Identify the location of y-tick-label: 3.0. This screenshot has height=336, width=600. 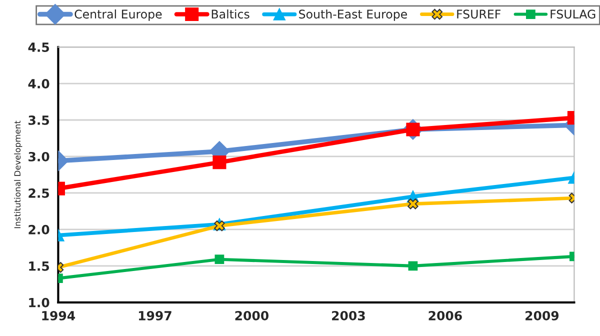
(39, 157).